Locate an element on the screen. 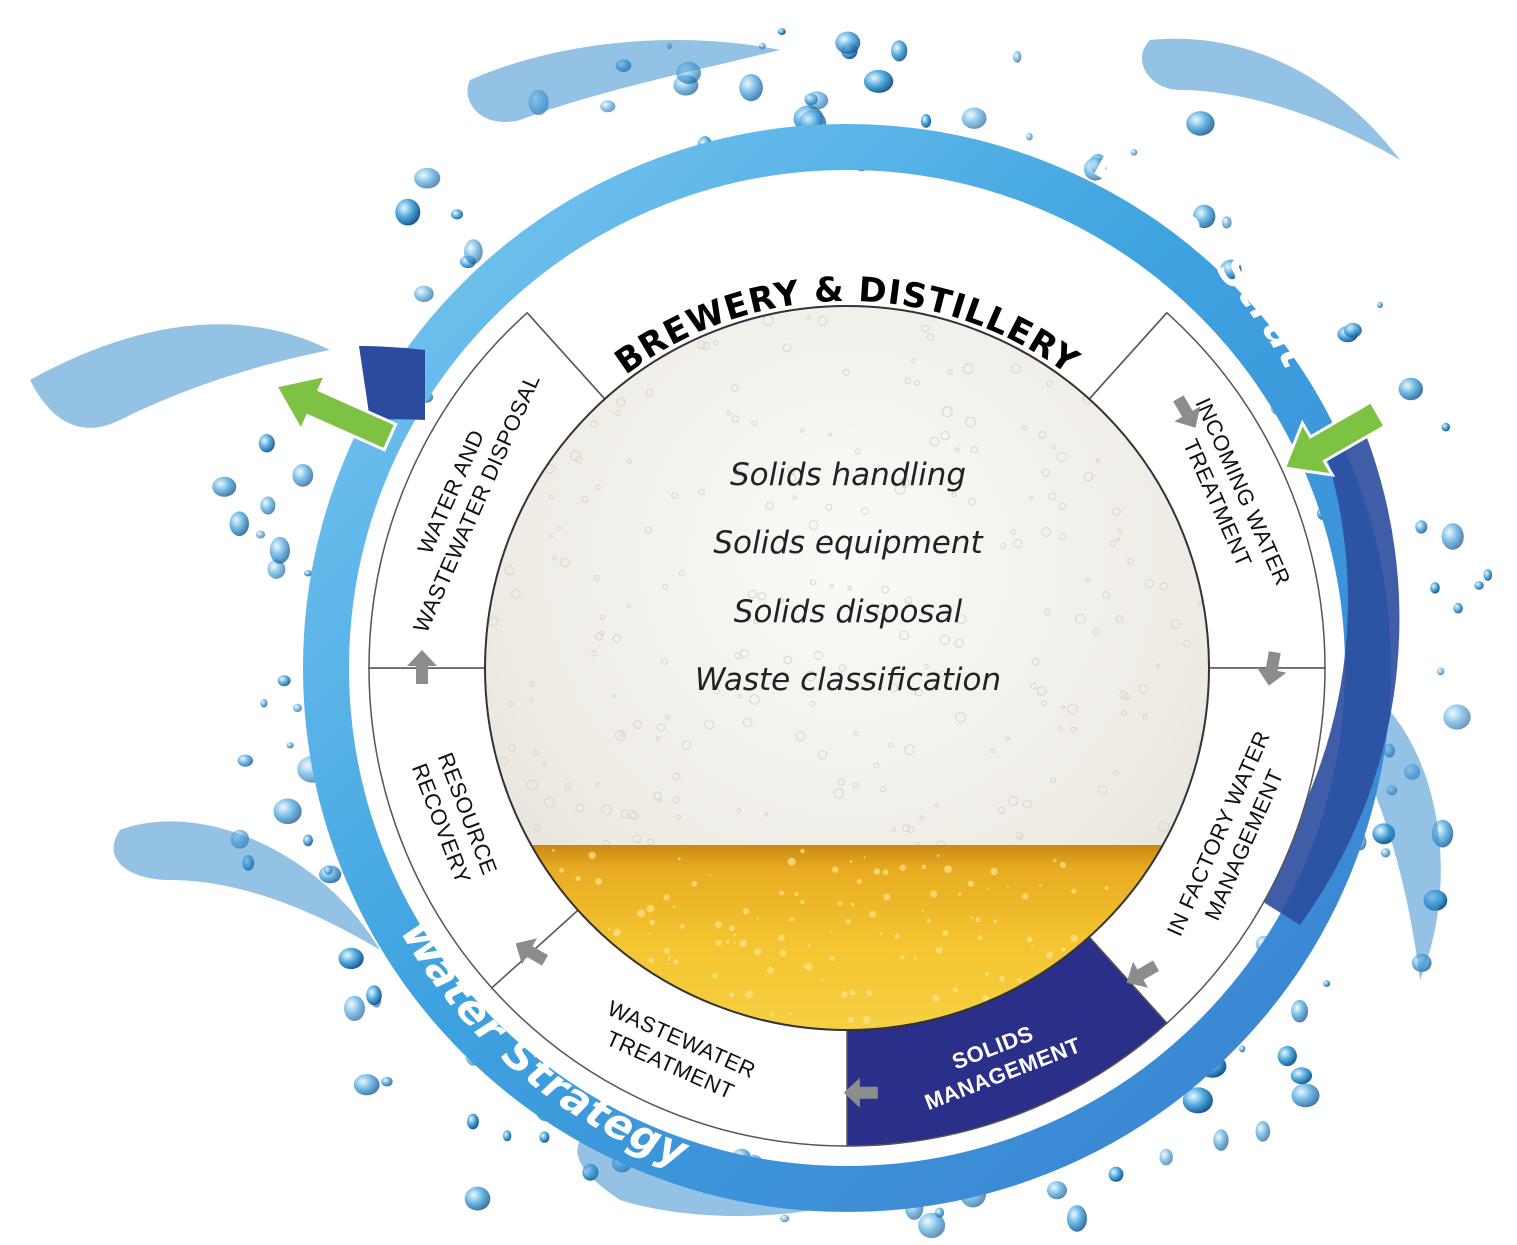  center-topic: Solids handling is located at coordinates (848, 475).